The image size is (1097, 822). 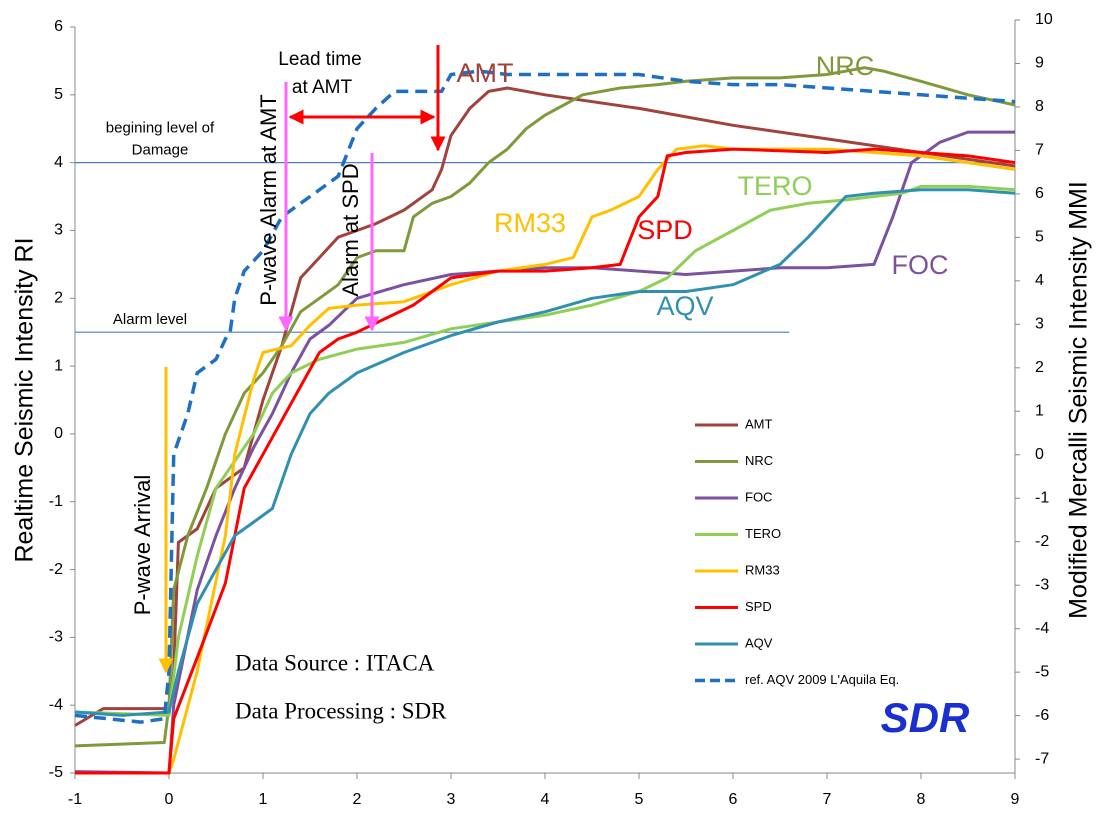 What do you see at coordinates (665, 230) in the screenshot?
I see `series-label: SPD` at bounding box center [665, 230].